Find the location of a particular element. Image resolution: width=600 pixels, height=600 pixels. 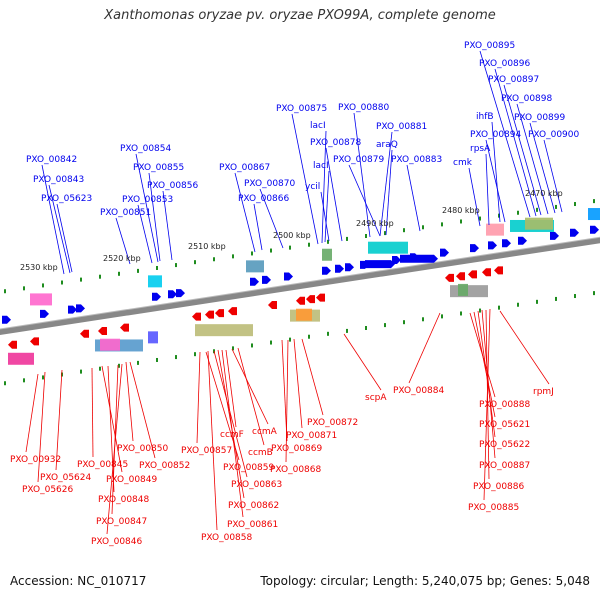

gene-label: PXO_00869 is located at coordinates (297, 449).